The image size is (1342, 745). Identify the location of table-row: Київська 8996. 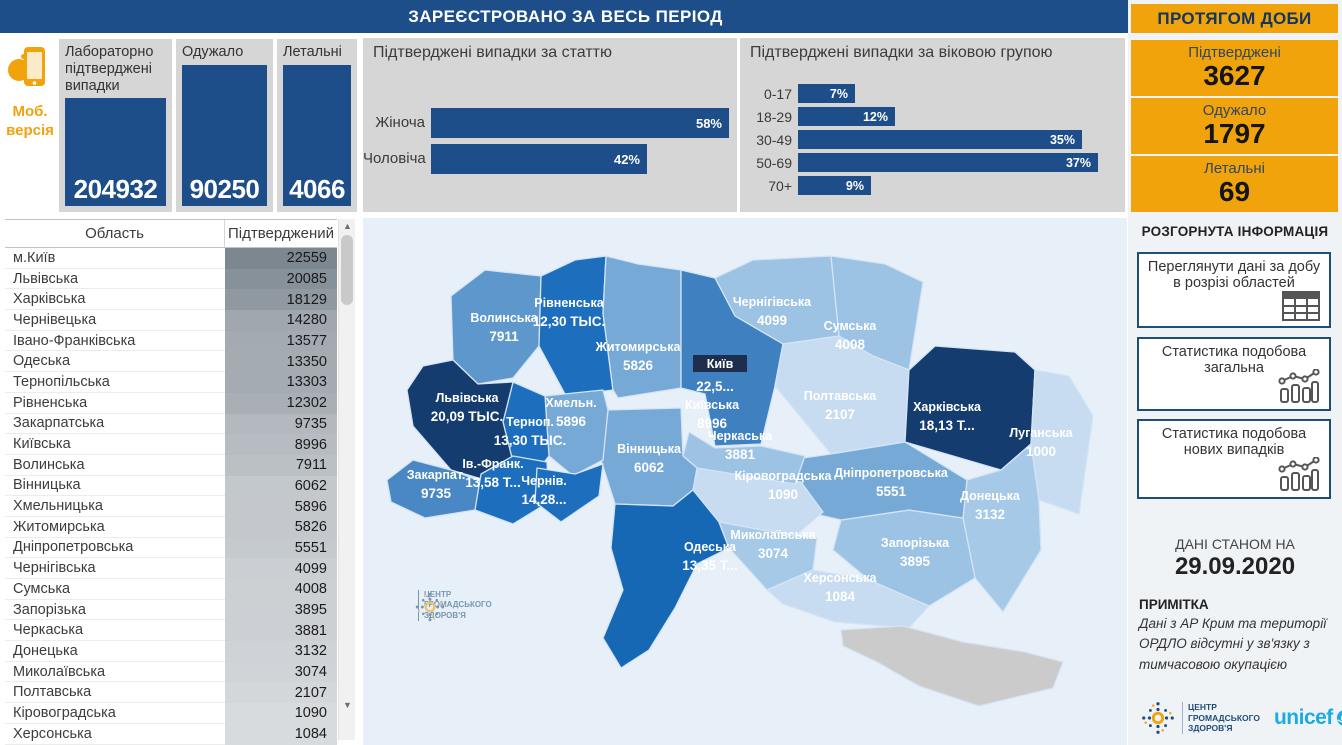
(171, 444).